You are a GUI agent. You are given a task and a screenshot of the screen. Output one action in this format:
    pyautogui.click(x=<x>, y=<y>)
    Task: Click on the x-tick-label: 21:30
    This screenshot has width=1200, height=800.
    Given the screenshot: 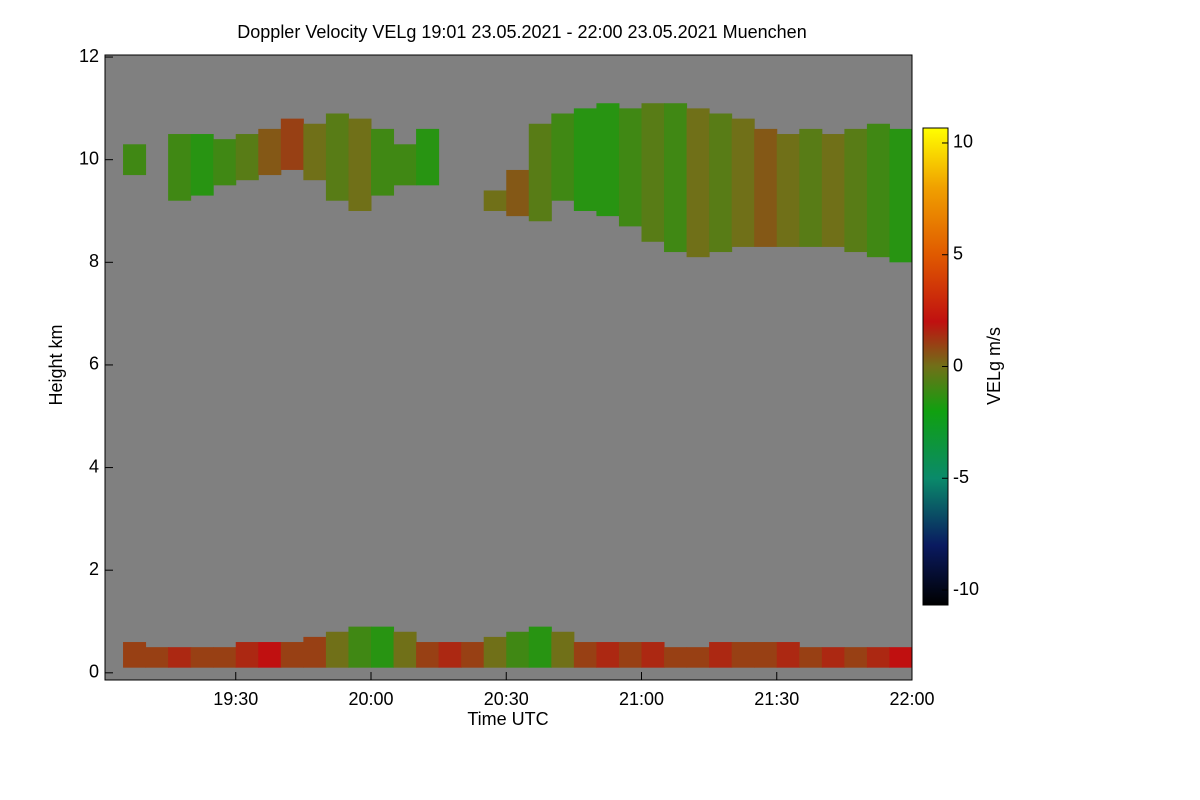 What is the action you would take?
    pyautogui.click(x=776, y=699)
    